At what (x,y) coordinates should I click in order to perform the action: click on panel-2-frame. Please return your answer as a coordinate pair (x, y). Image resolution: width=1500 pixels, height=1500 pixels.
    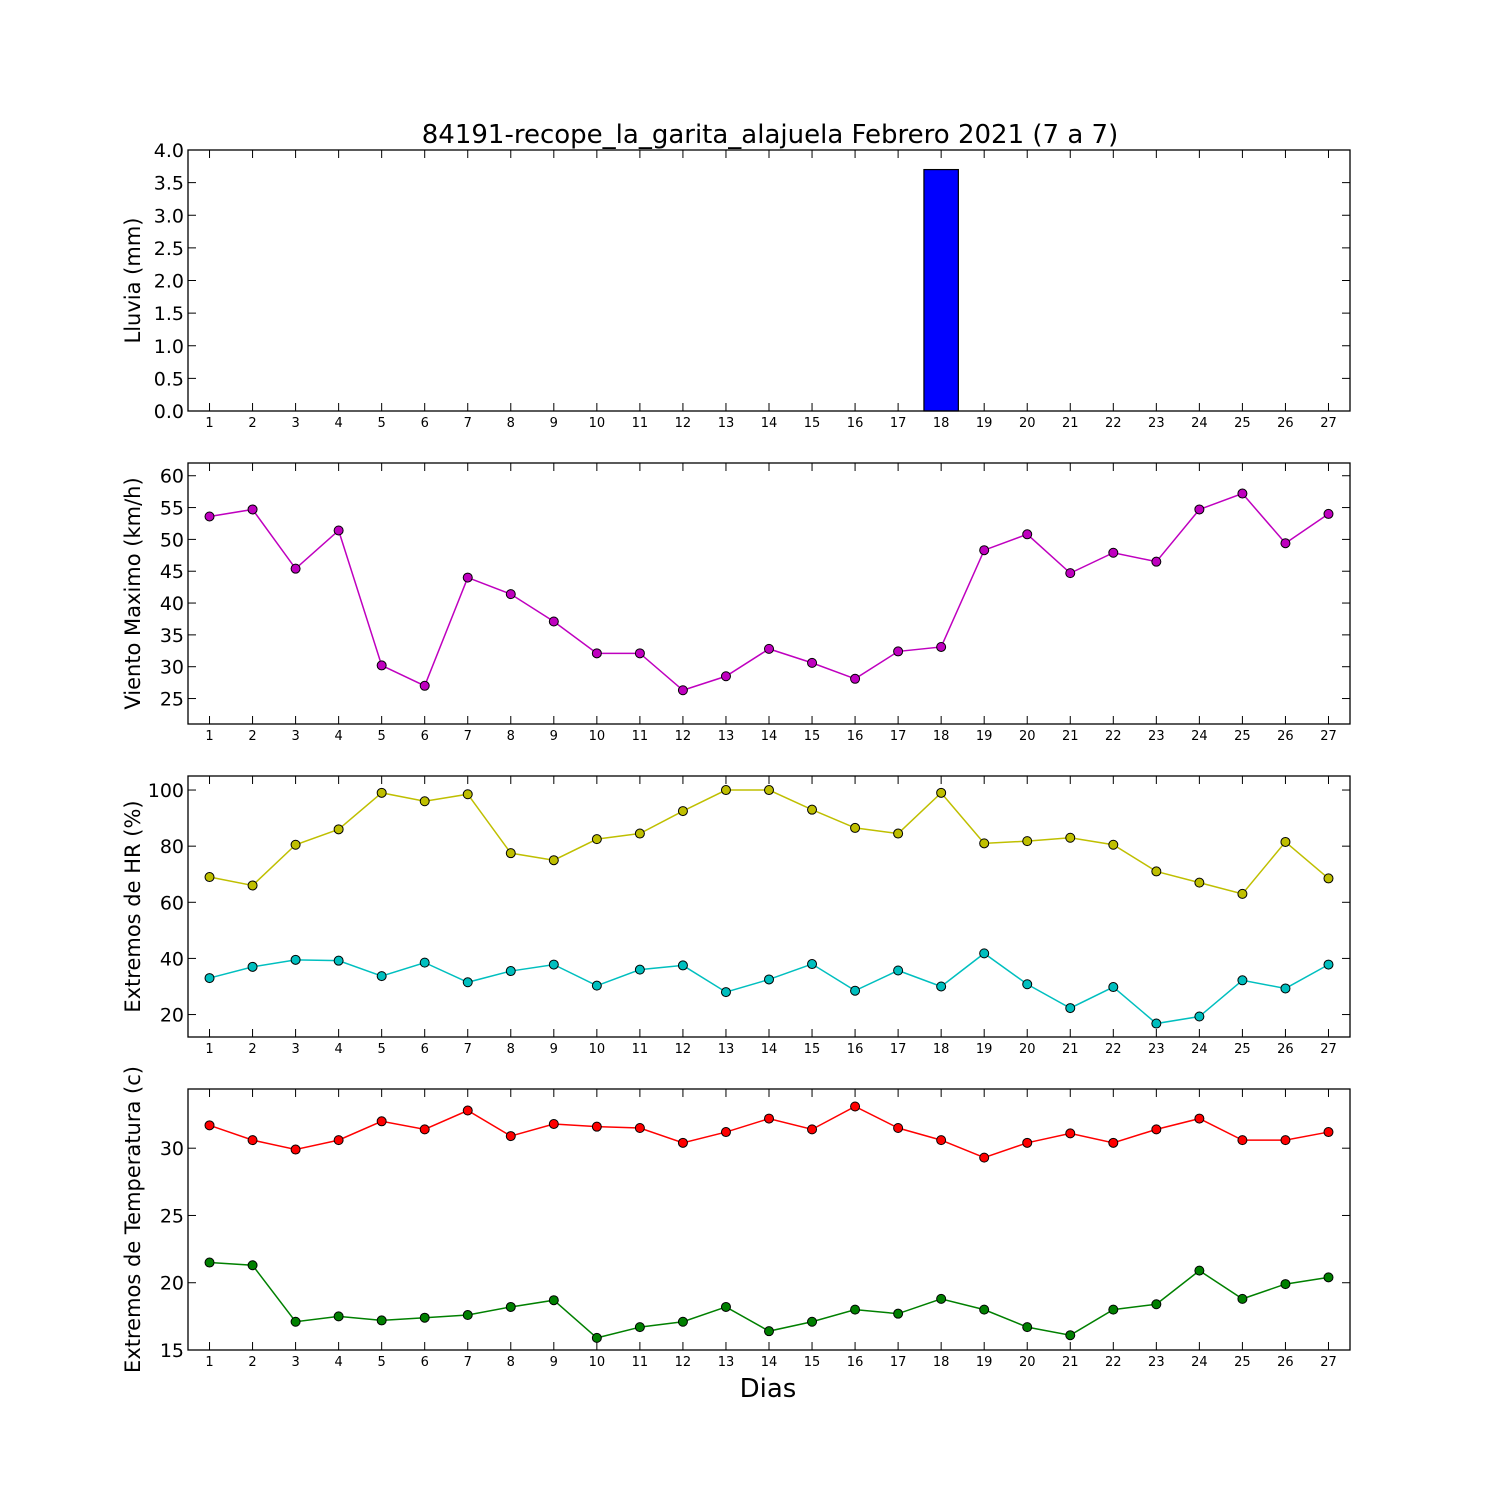
    Looking at the image, I should click on (769, 593).